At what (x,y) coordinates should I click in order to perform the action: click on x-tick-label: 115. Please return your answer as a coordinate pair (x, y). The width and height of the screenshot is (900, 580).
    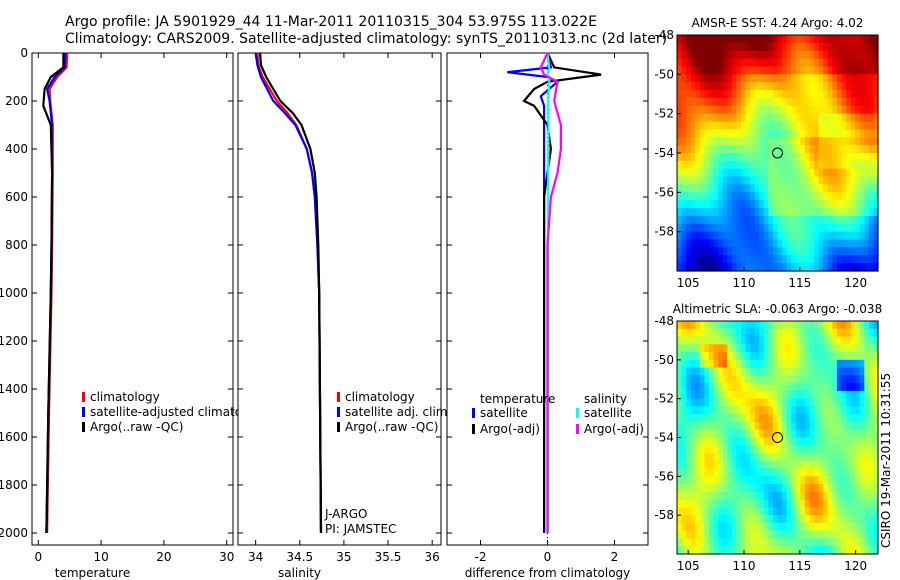
    Looking at the image, I should click on (799, 283).